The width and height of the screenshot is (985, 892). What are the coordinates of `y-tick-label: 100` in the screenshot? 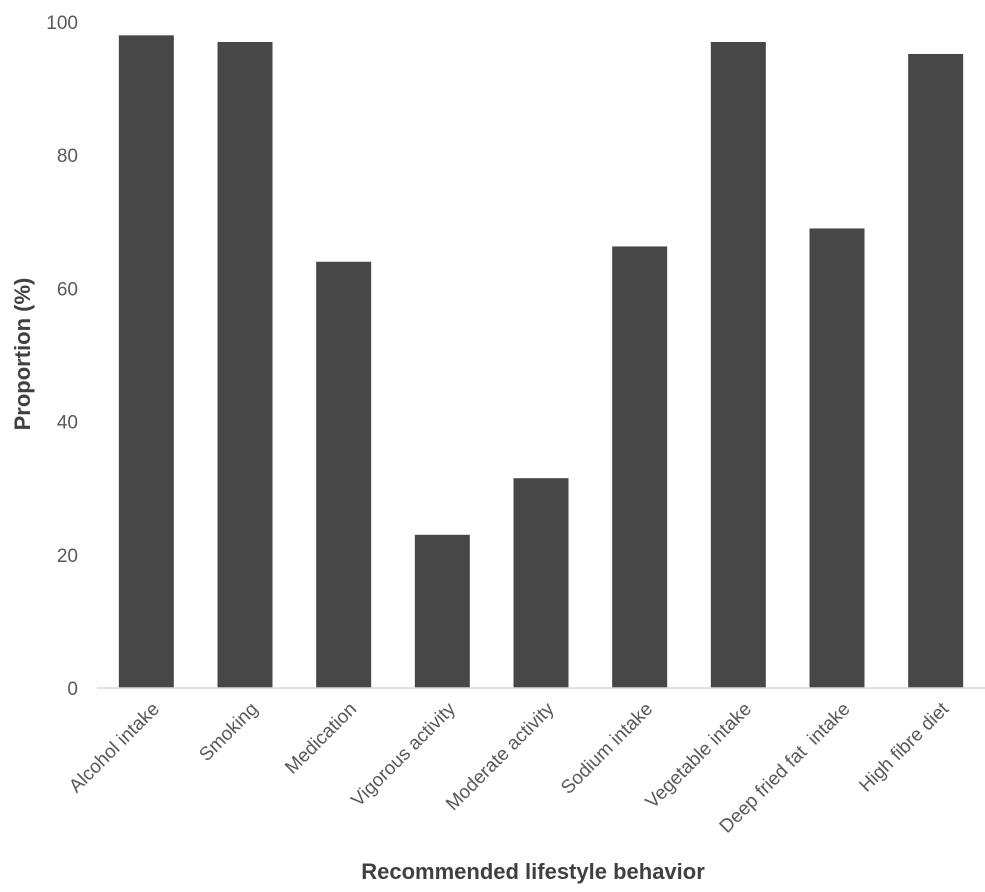 It's located at (62, 23).